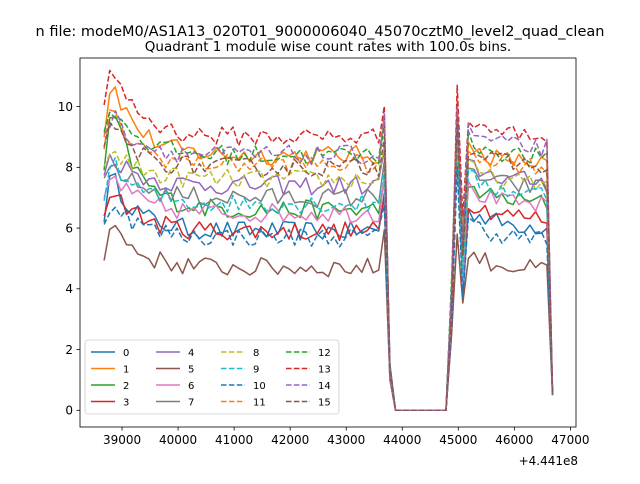 The height and width of the screenshot is (484, 640). Describe the element at coordinates (191, 386) in the screenshot. I see `legend-label-6: 6` at that location.